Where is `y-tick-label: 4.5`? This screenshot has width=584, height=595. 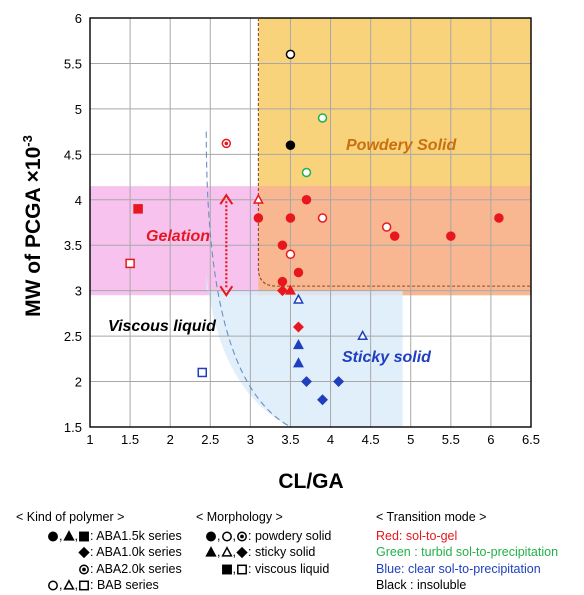
y-tick-label: 4.5 is located at coordinates (73, 154).